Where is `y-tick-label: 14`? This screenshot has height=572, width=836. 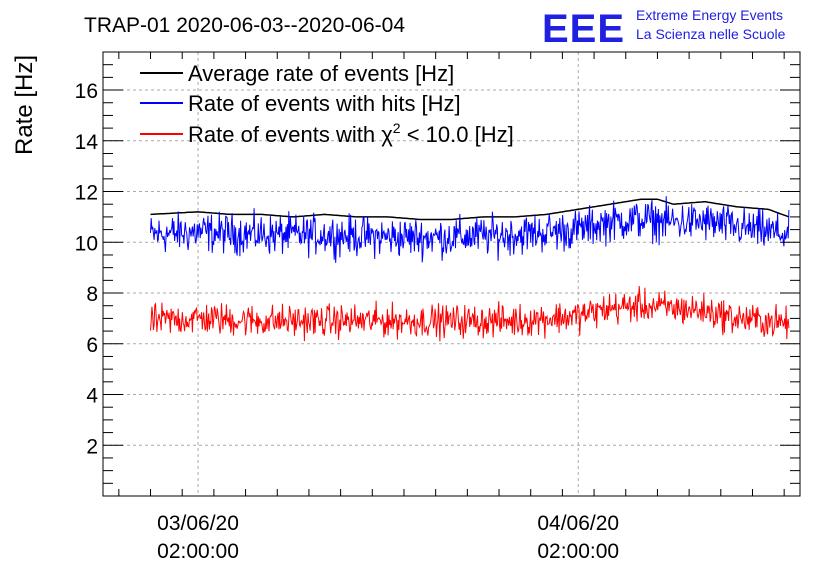 y-tick-label: 14 is located at coordinates (87, 142).